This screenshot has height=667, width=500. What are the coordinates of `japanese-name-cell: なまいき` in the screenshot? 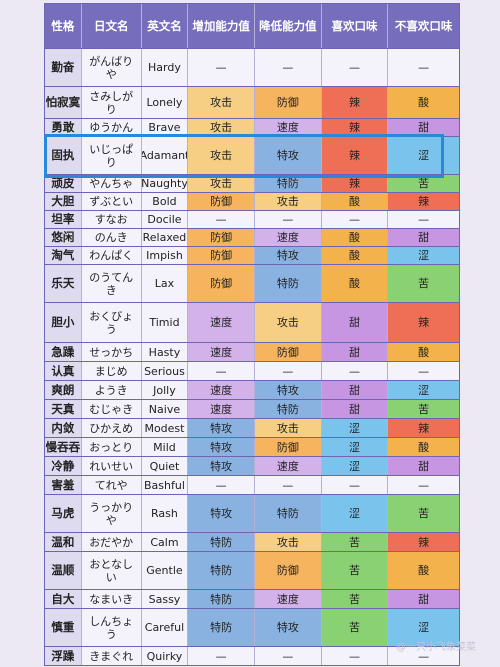 It's located at (111, 599).